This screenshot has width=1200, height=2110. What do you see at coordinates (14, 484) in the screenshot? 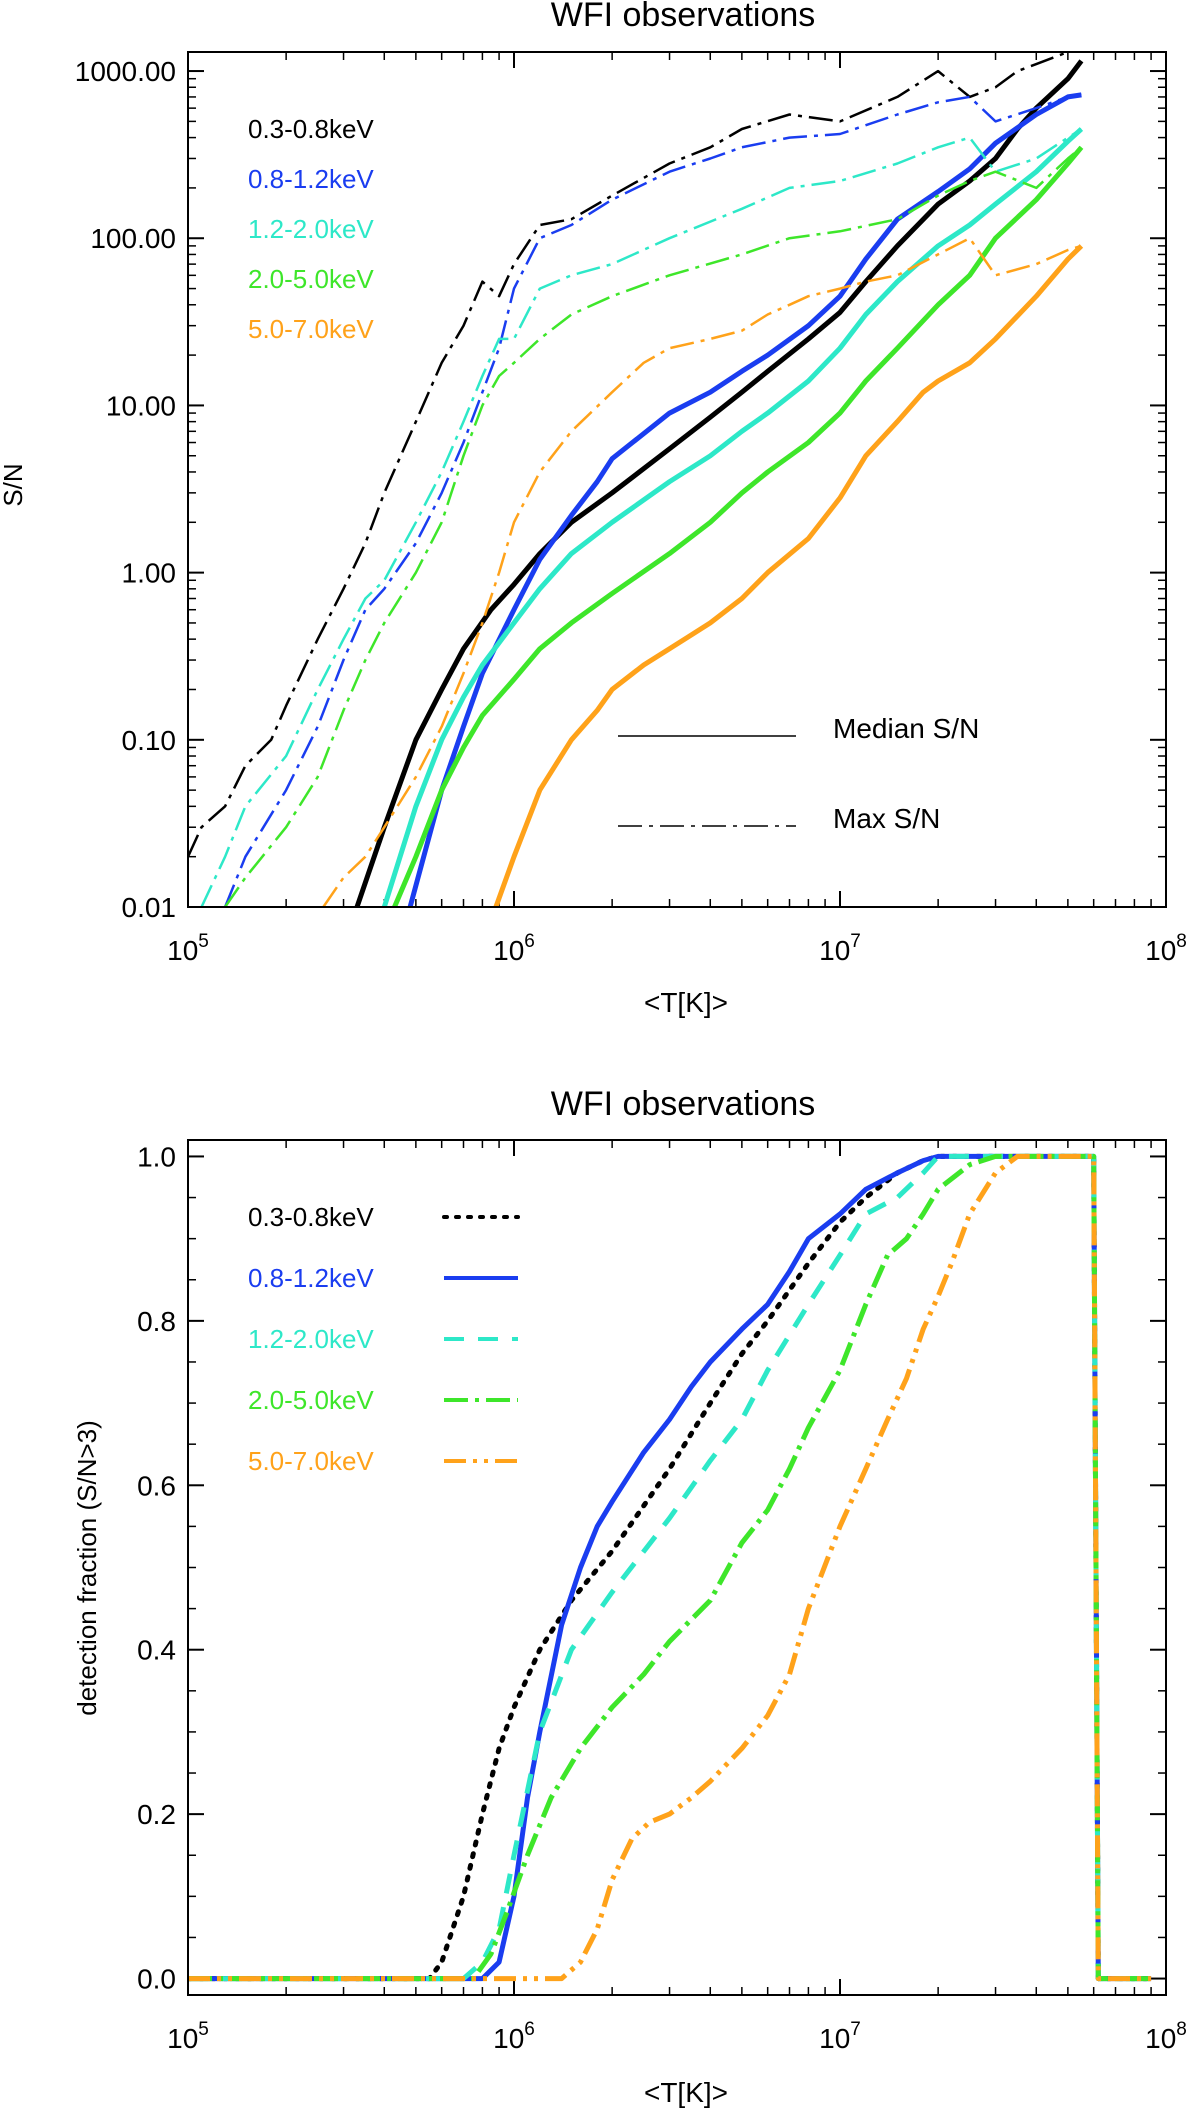
I see `y-axis-label: S/N` at bounding box center [14, 484].